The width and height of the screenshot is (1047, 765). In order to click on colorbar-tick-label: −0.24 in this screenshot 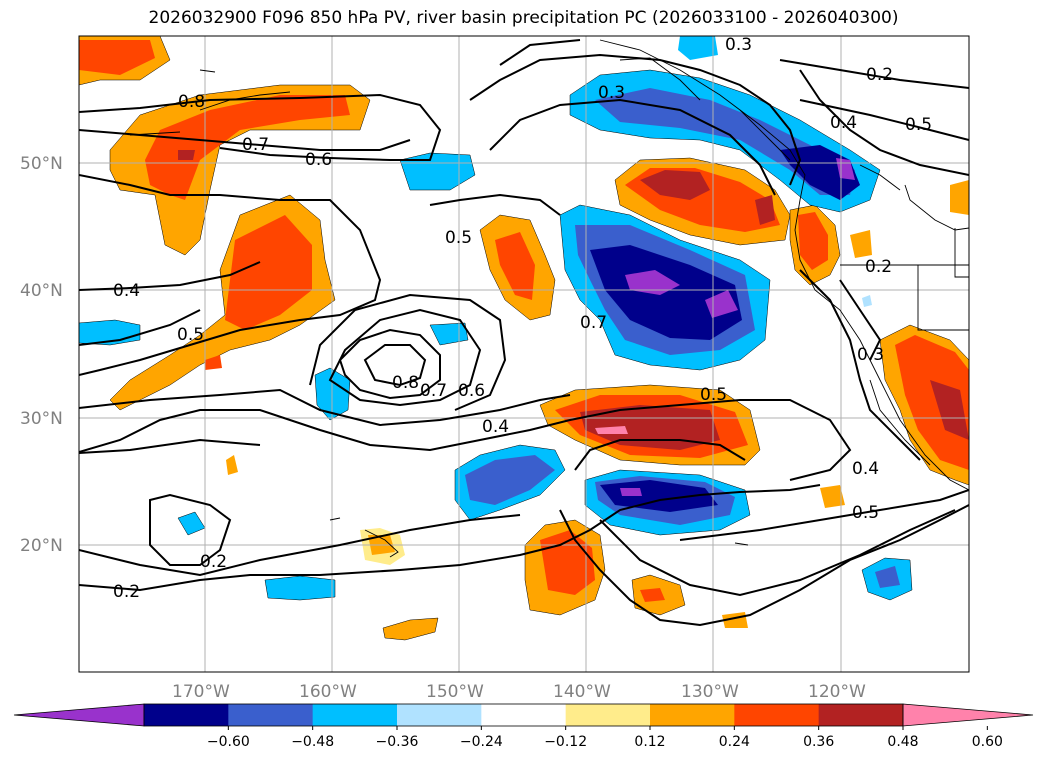, I will do `click(481, 742)`.